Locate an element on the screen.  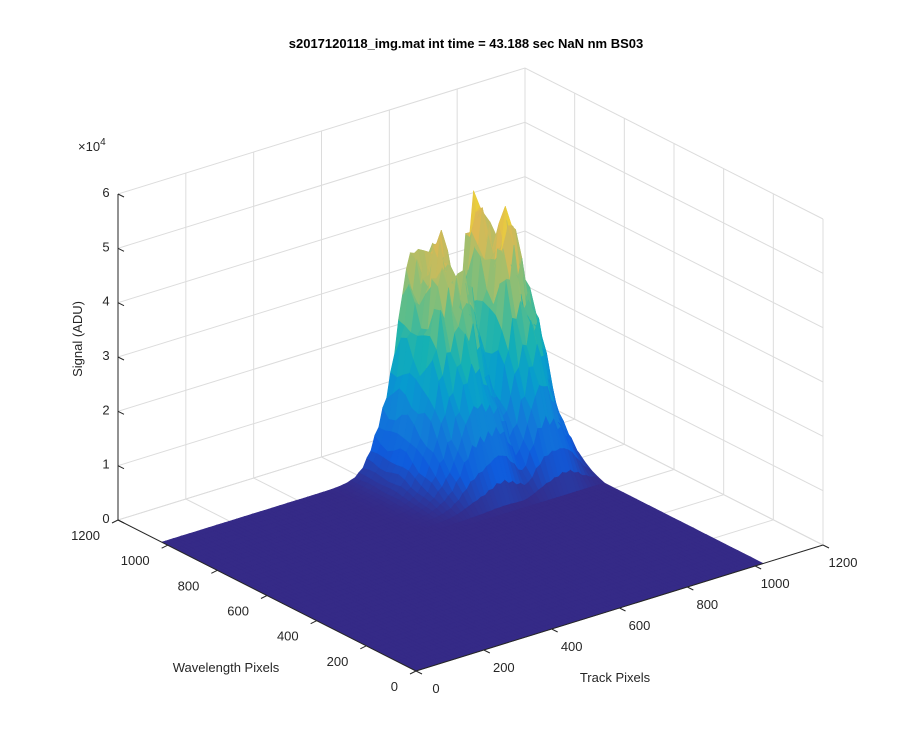
y-axis-label: Wavelength Pixels is located at coordinates (226, 667).